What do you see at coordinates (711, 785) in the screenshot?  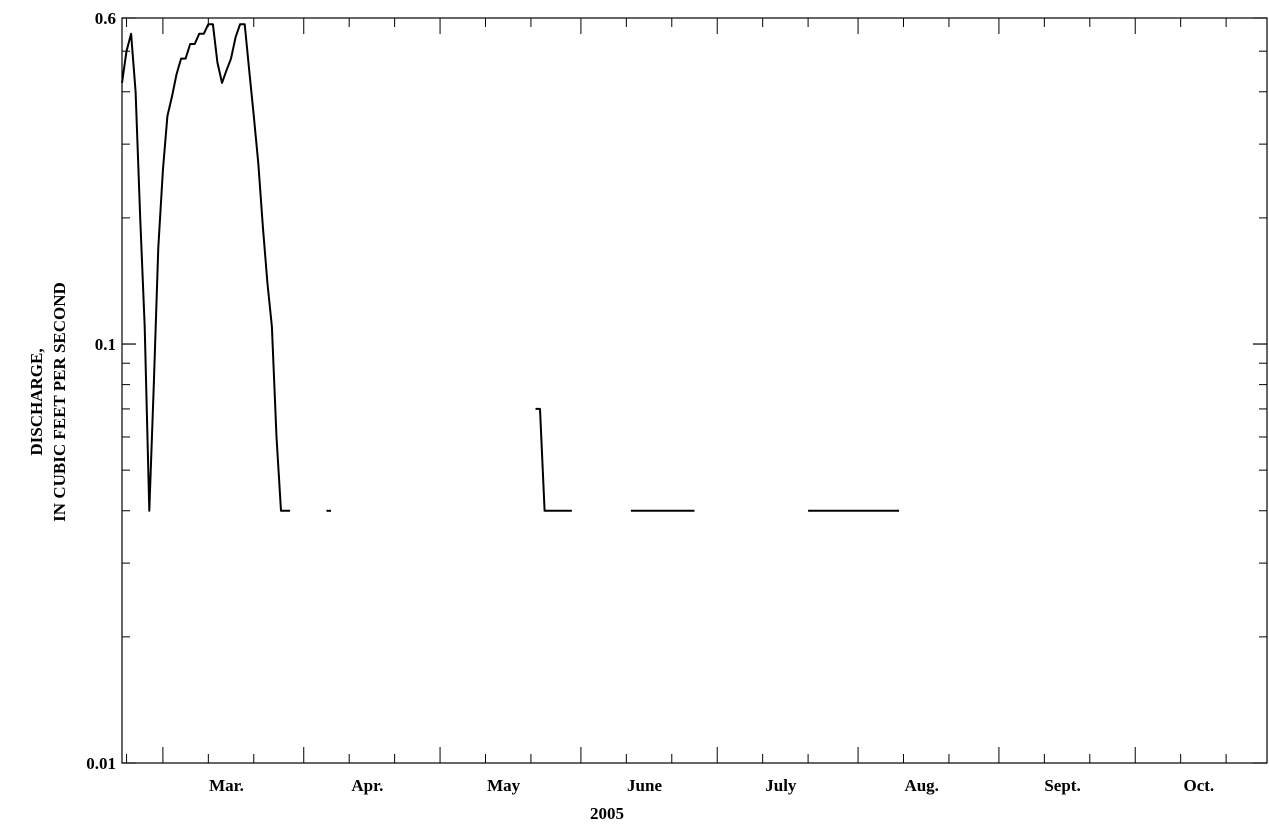 I see `month-labels: Mar. Apr. May June July Aug. Sept. Oct.` at bounding box center [711, 785].